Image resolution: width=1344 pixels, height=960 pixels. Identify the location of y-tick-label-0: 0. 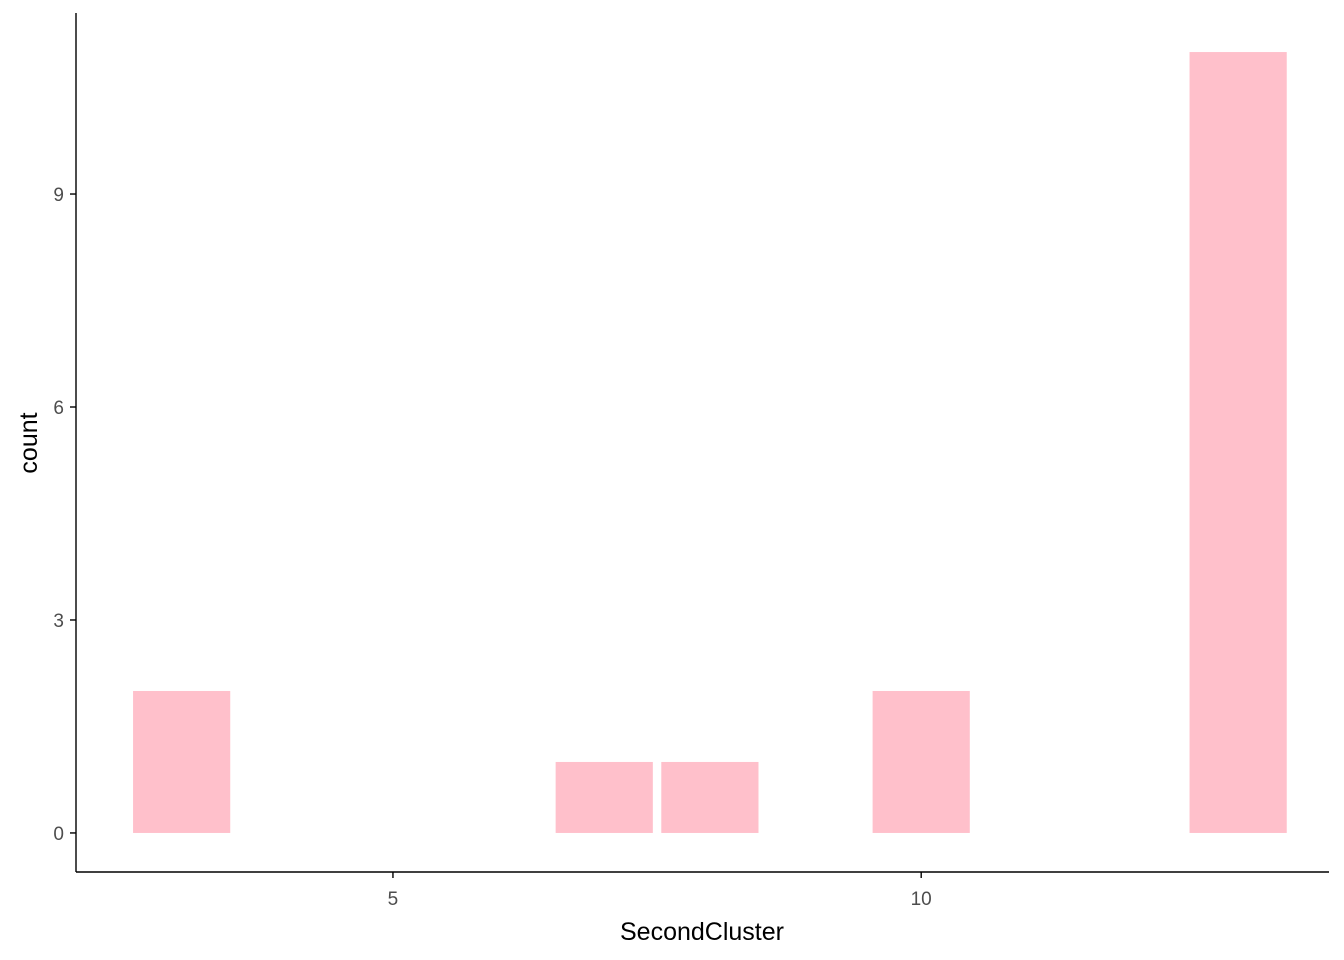
(58, 834).